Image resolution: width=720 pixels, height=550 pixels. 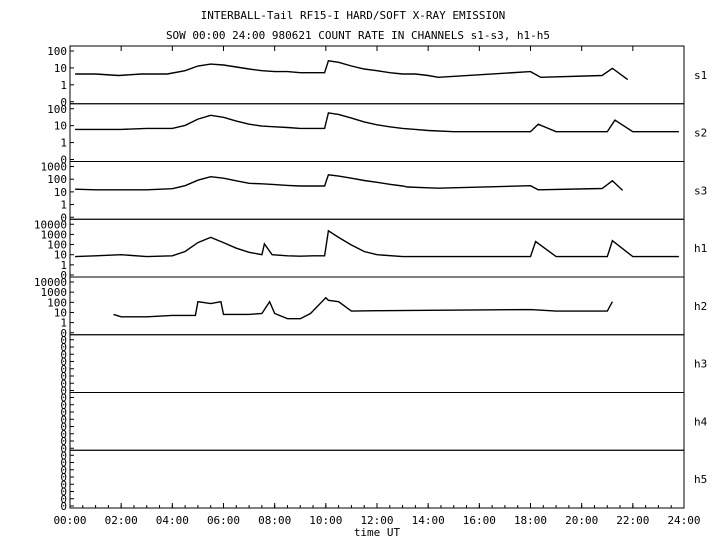 What do you see at coordinates (428, 520) in the screenshot?
I see `x-tick-label: 14:00` at bounding box center [428, 520].